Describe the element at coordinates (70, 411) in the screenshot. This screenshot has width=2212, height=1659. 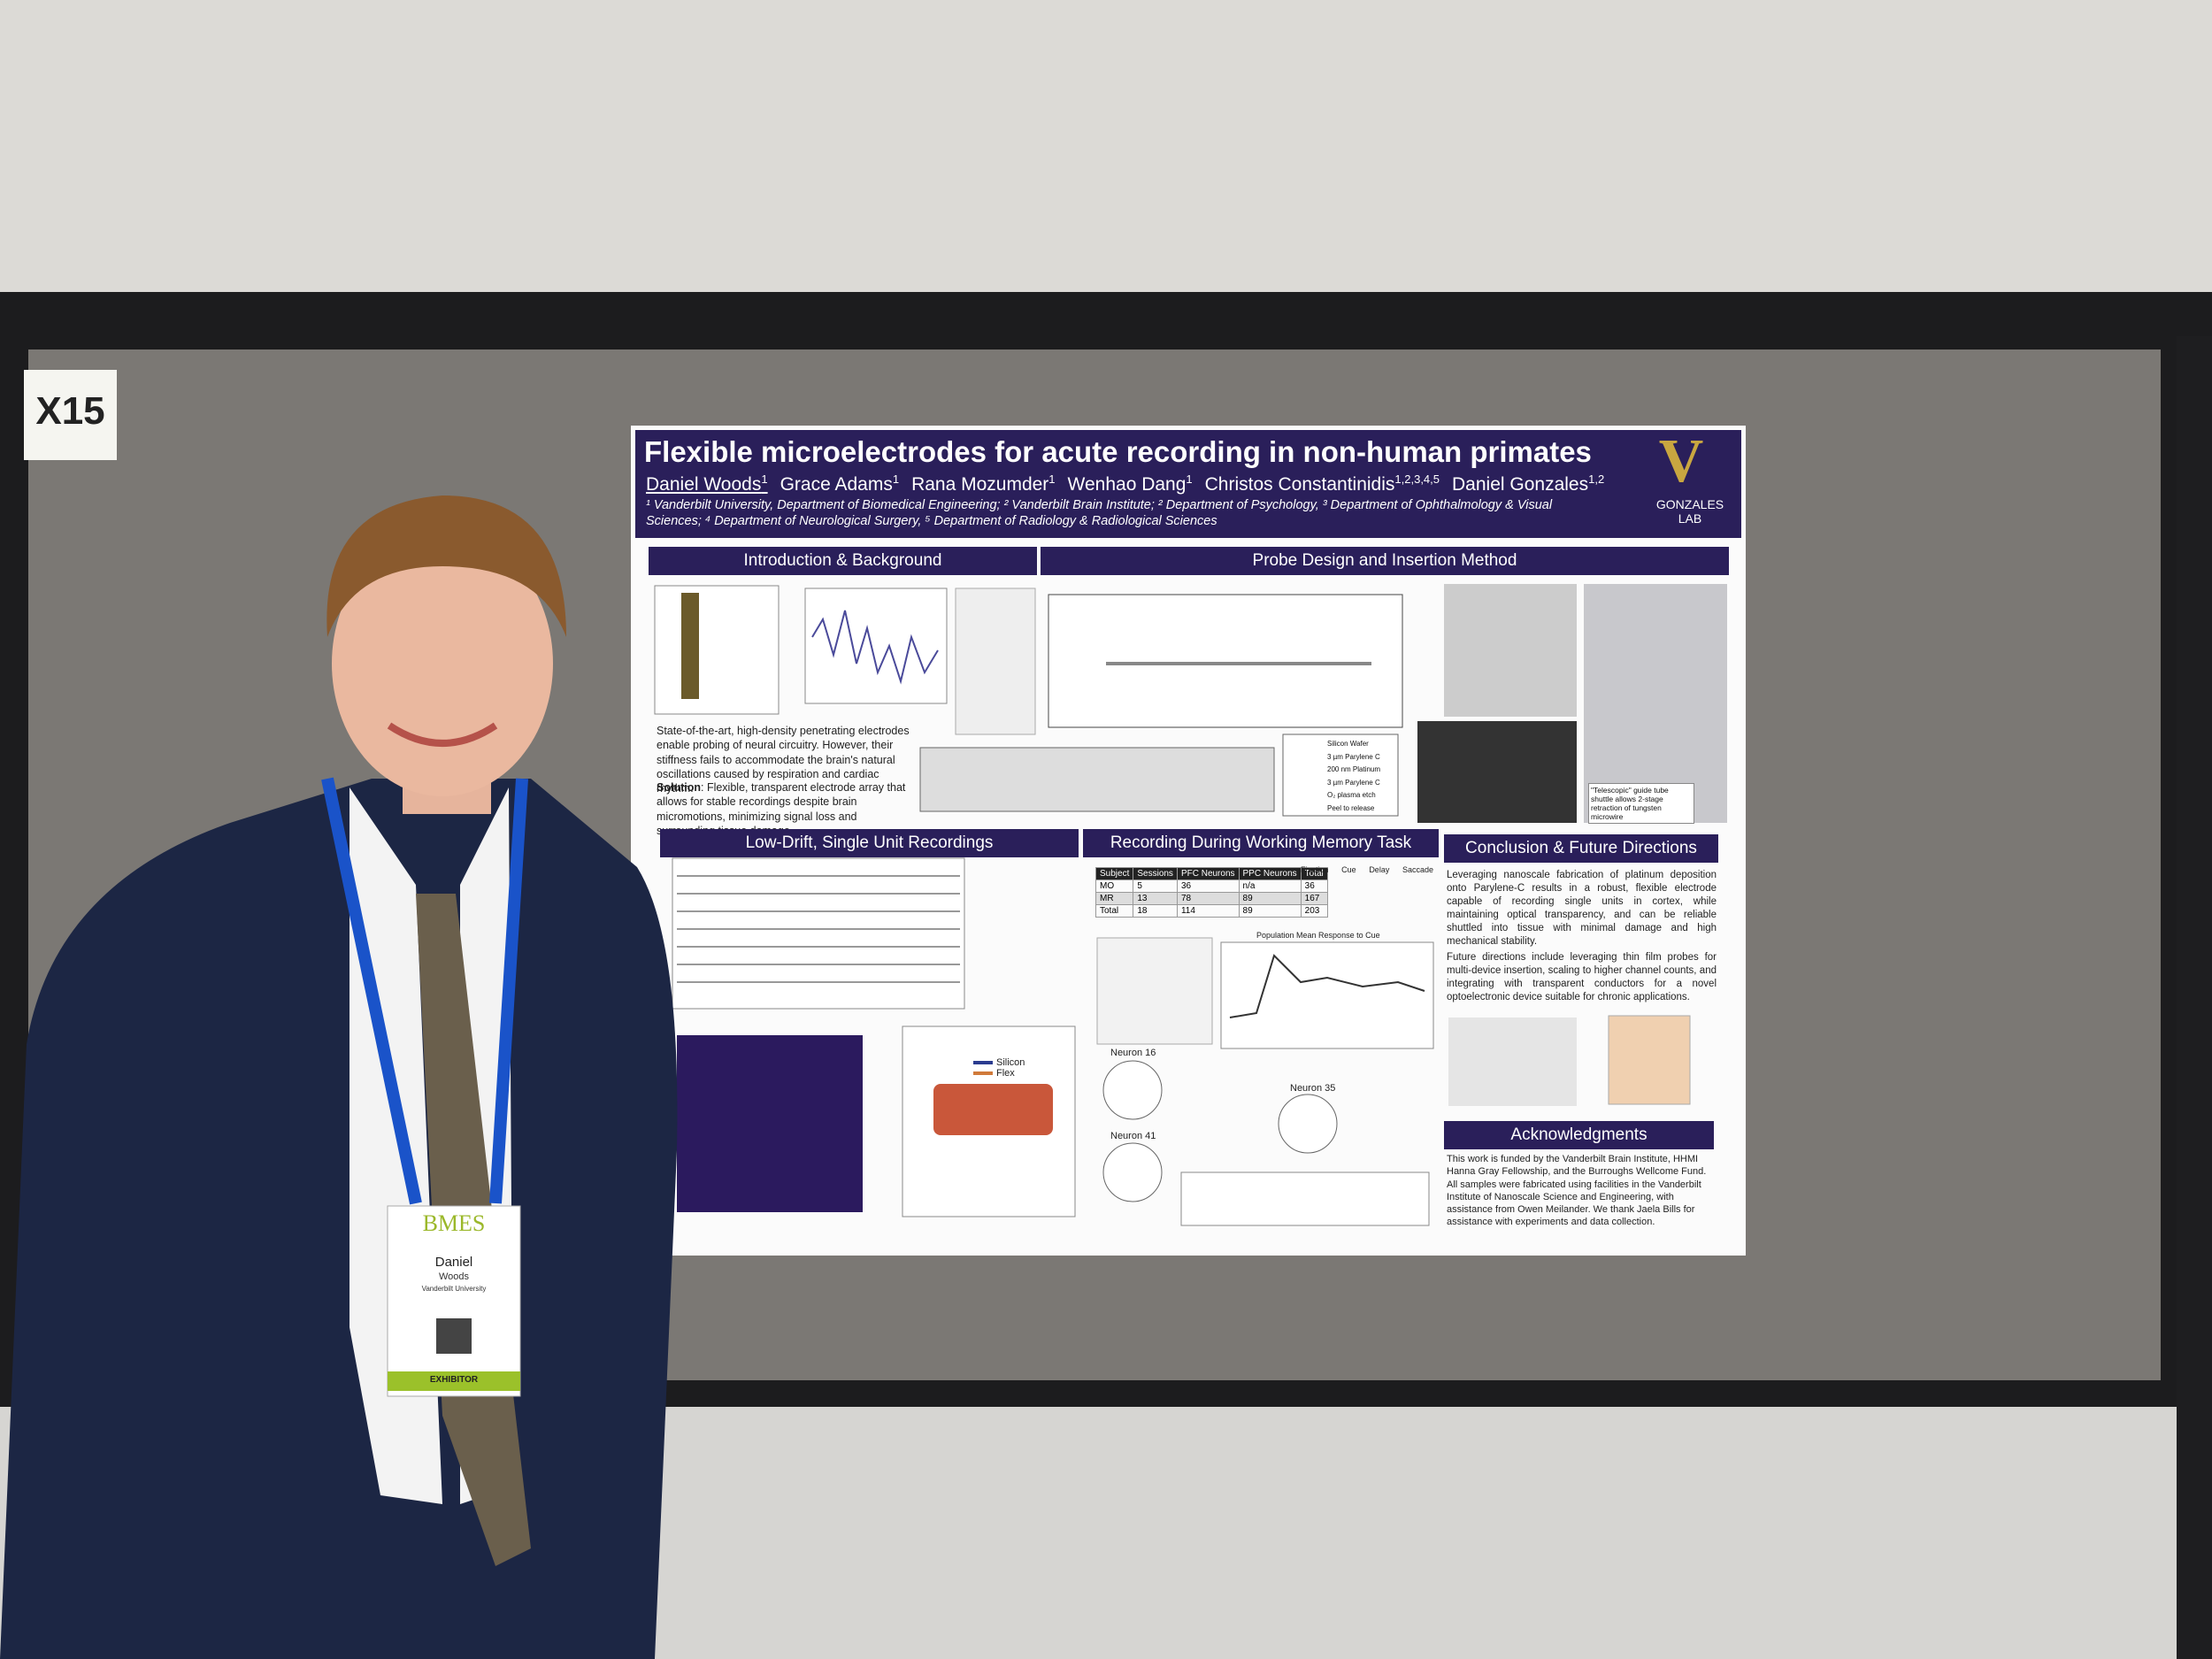
I see `sign-text: X15` at that location.